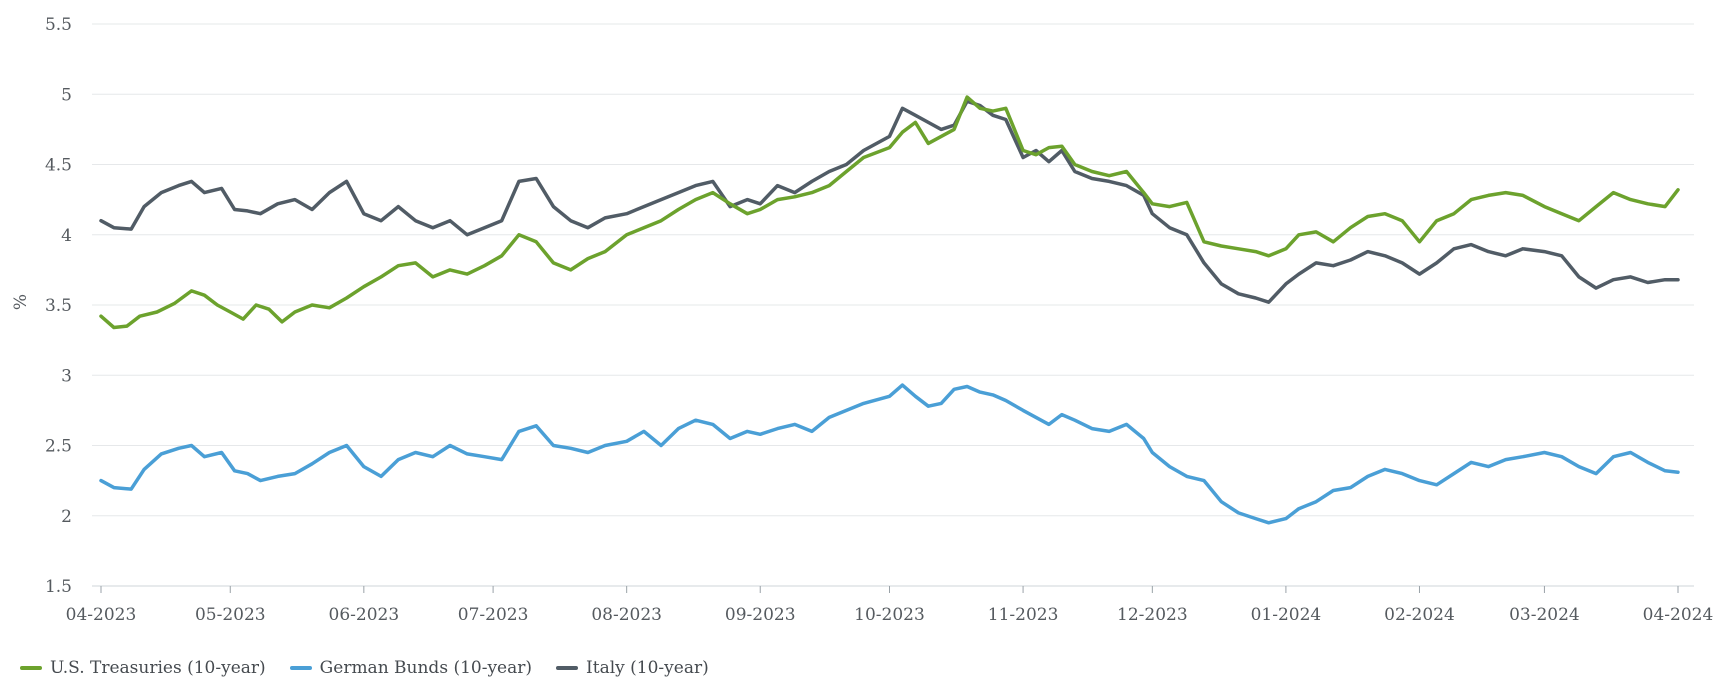 This screenshot has width=1717, height=692. Describe the element at coordinates (66, 376) in the screenshot. I see `y-tick-label: 3` at that location.